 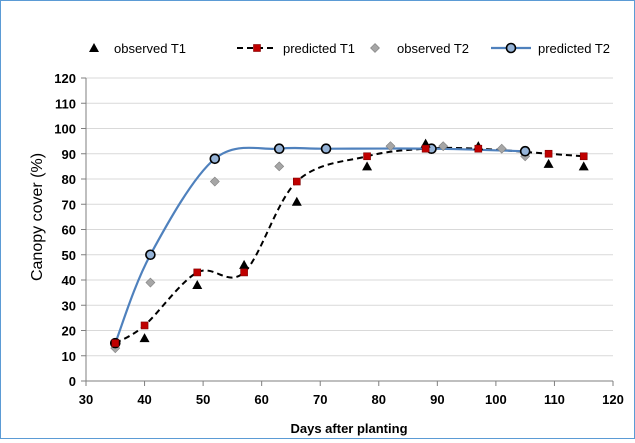 What do you see at coordinates (613, 399) in the screenshot?
I see `x-tick-label: 120` at bounding box center [613, 399].